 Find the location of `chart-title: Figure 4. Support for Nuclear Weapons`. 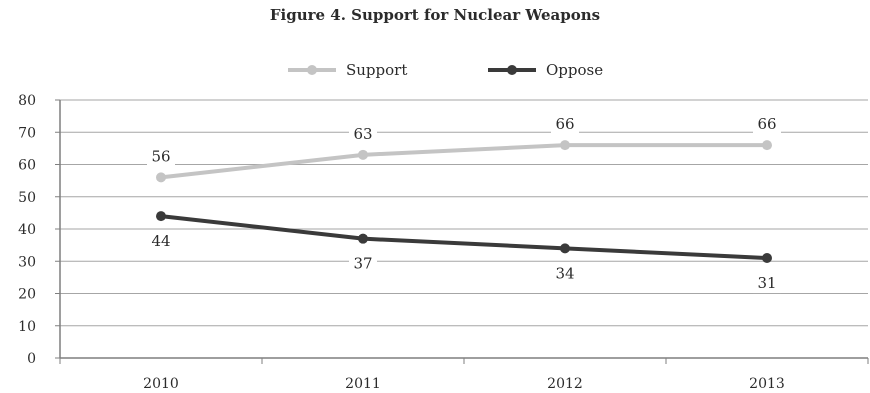

chart-title: Figure 4. Support for Nuclear Weapons is located at coordinates (435, 15).